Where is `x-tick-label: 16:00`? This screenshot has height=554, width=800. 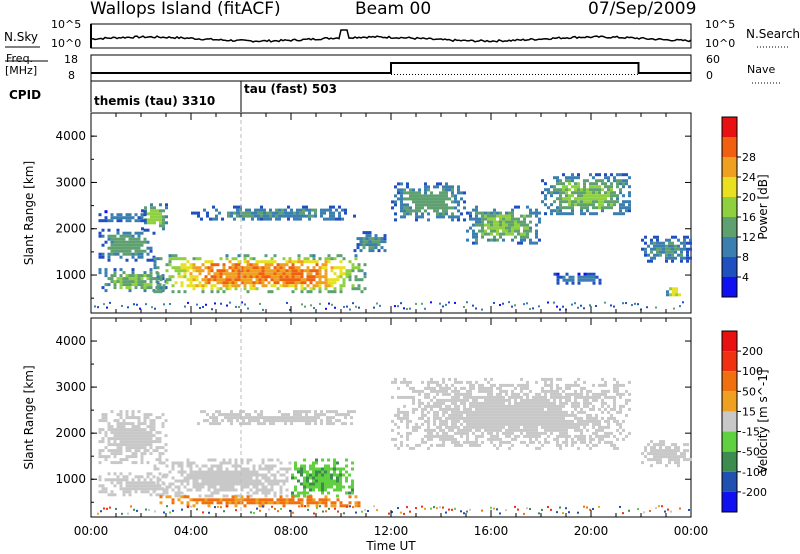 x-tick-label: 16:00 is located at coordinates (491, 531).